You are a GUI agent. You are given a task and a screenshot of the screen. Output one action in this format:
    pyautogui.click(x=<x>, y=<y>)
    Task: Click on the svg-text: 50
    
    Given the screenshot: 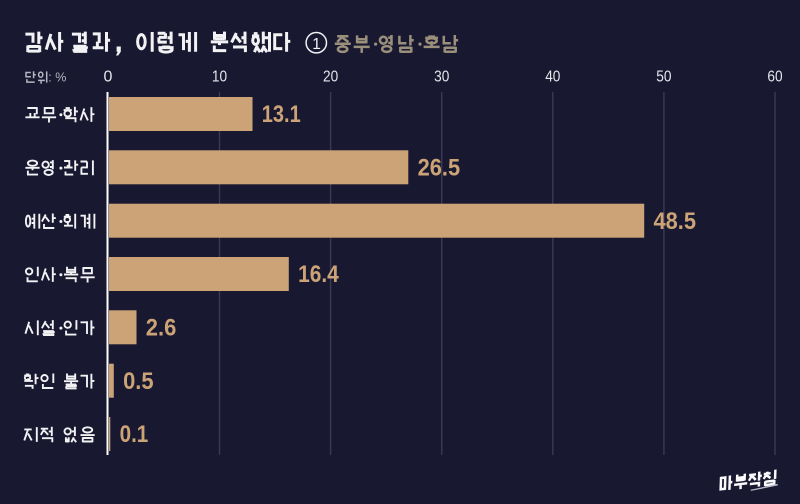 What is the action you would take?
    pyautogui.click(x=663, y=77)
    